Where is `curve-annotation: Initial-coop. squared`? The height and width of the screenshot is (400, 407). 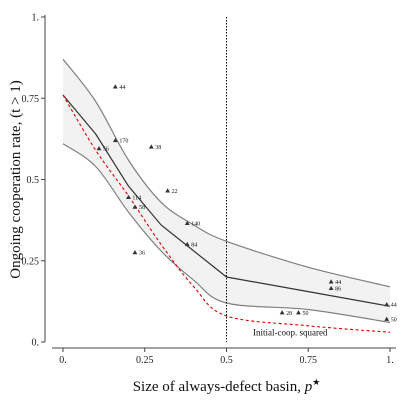 curve-annotation: Initial-coop. squared is located at coordinates (290, 333).